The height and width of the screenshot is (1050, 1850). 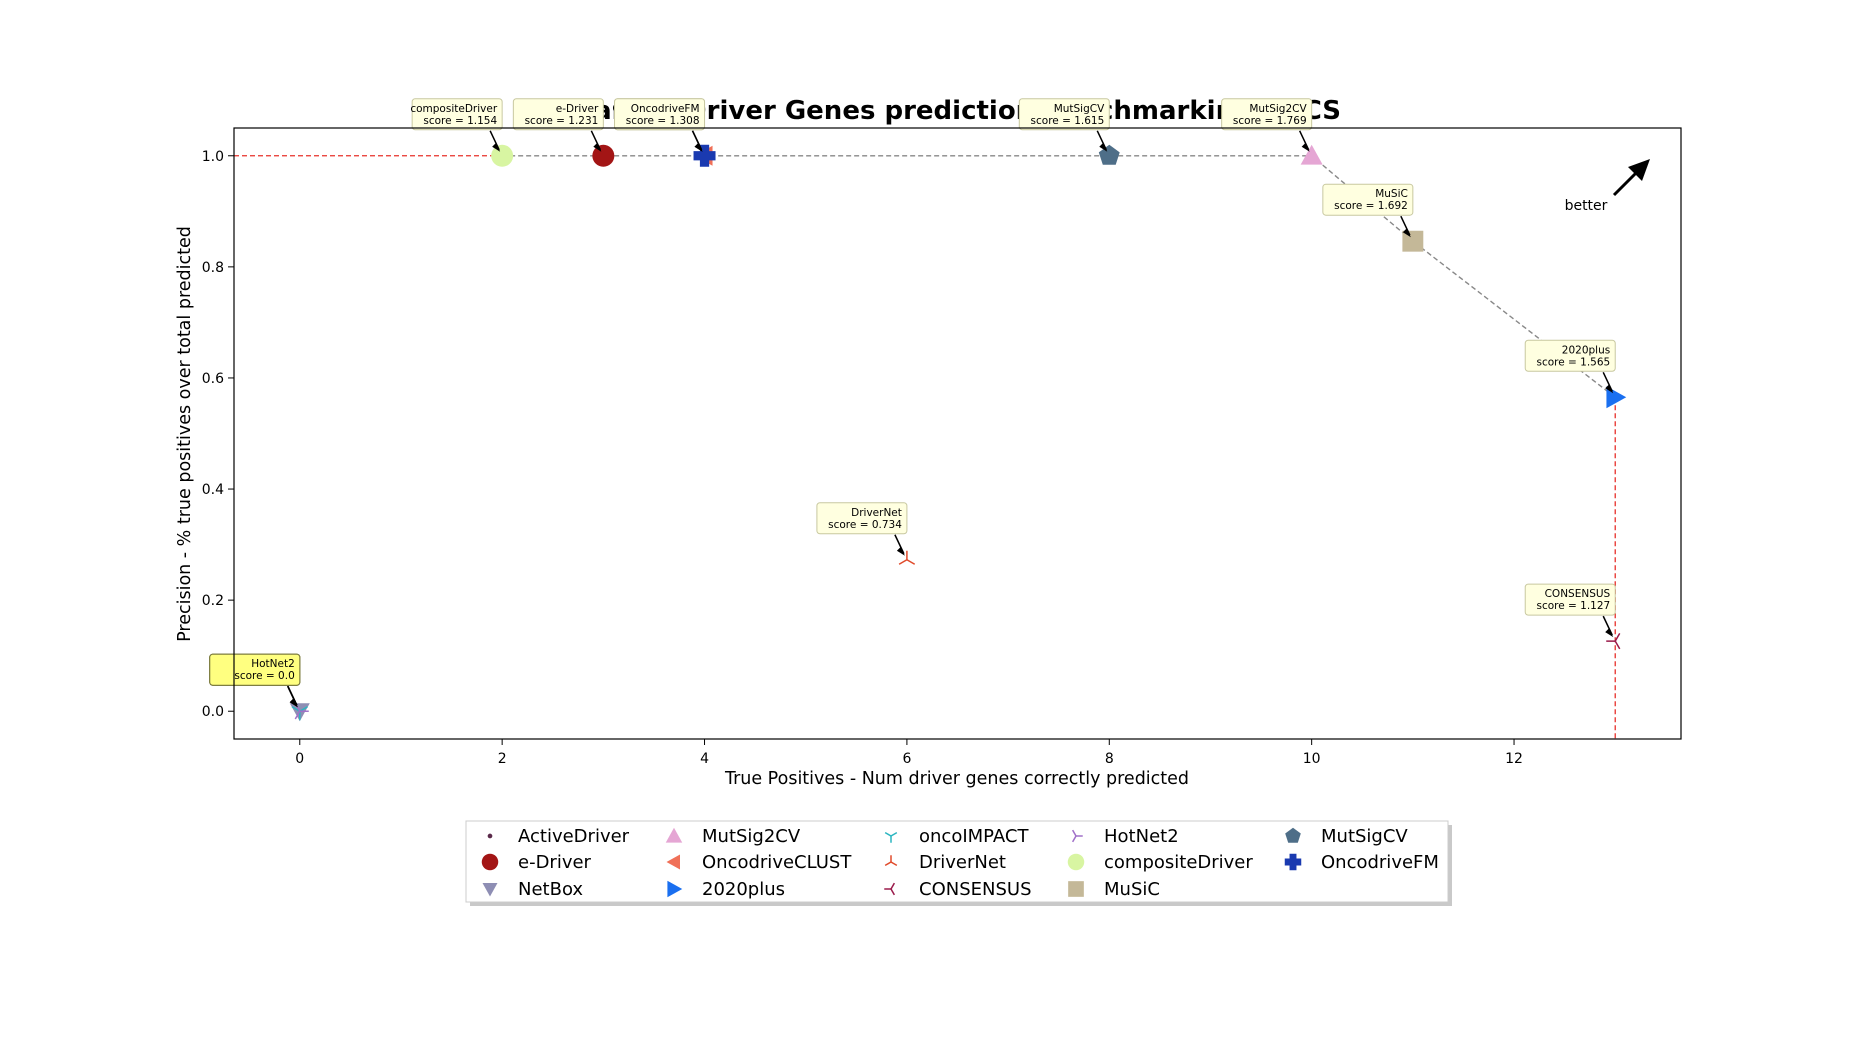 What do you see at coordinates (751, 836) in the screenshot?
I see `legend-label-mutsig2cv: MutSig2CV` at bounding box center [751, 836].